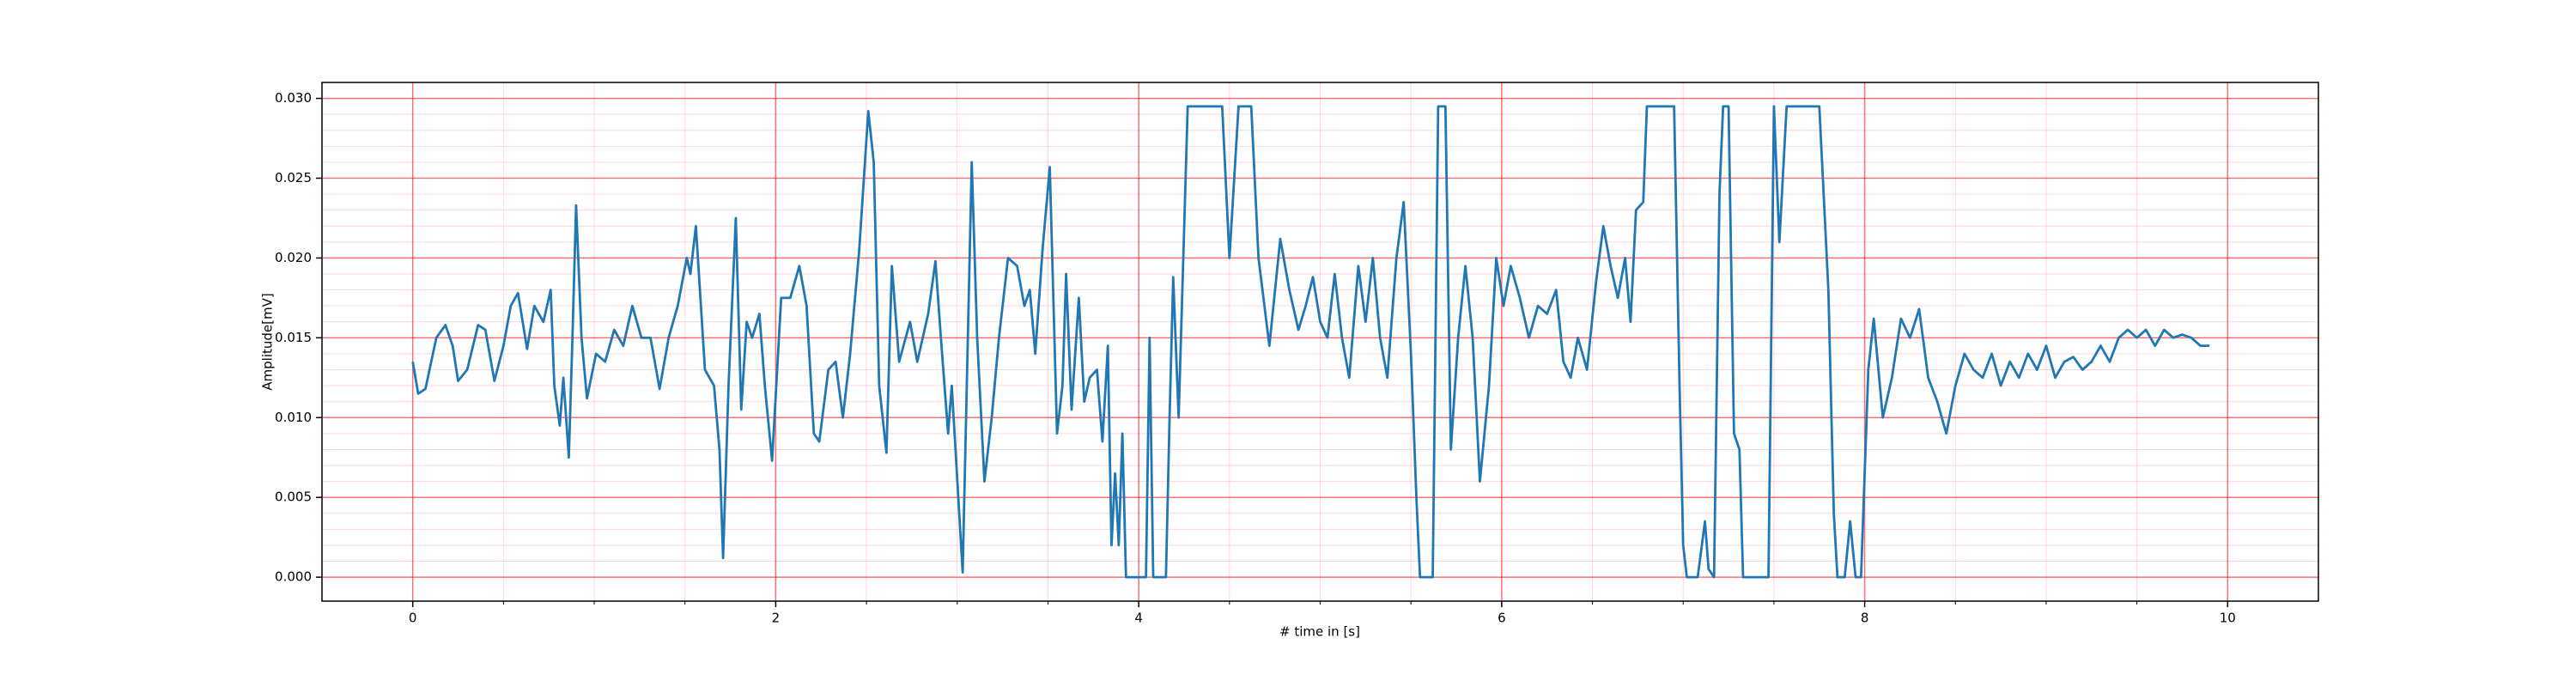 This screenshot has width=2576, height=687. I want to click on y-tick-label: 0.000, so click(293, 577).